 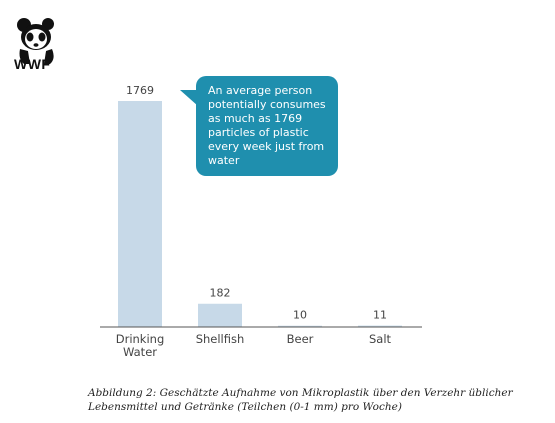 What do you see at coordinates (140, 339) in the screenshot?
I see `category-label: Drinking` at bounding box center [140, 339].